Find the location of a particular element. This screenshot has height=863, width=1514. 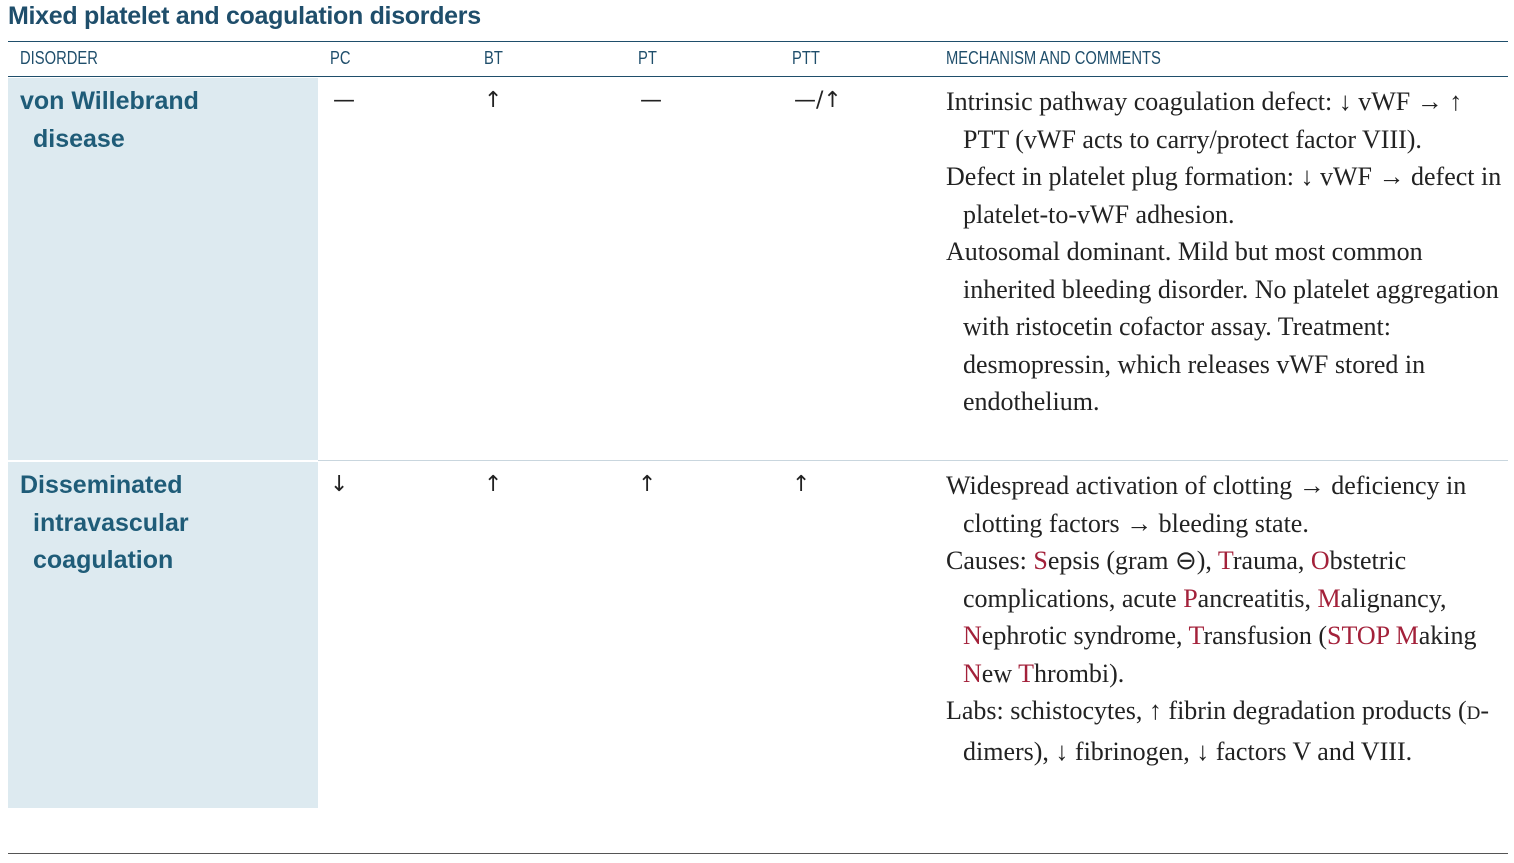

column-header-pc: PC is located at coordinates (340, 58).